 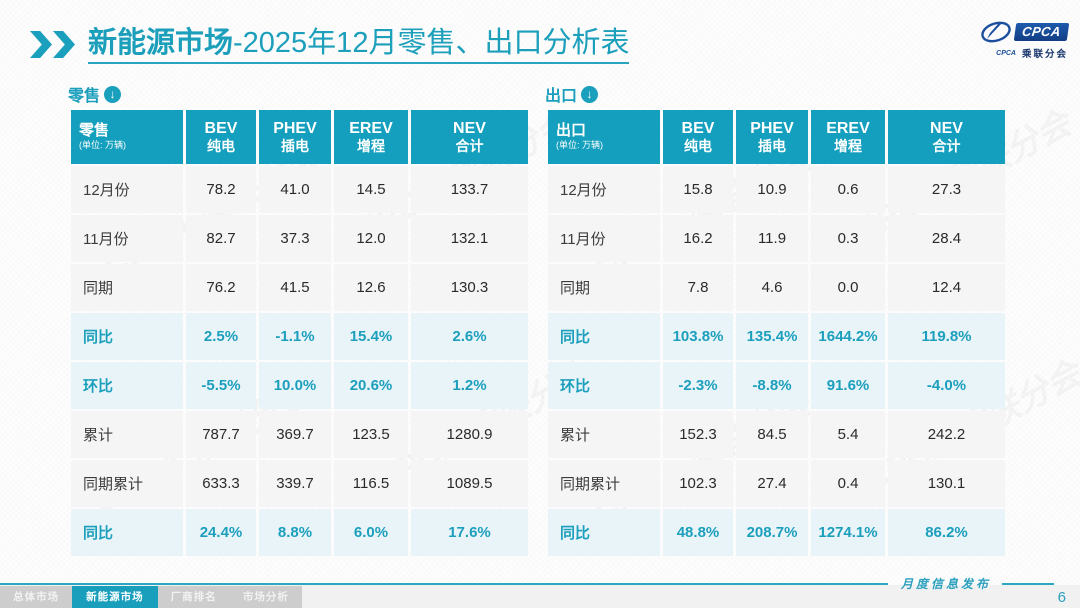 I want to click on value-cell: 130.1, so click(x=946, y=483).